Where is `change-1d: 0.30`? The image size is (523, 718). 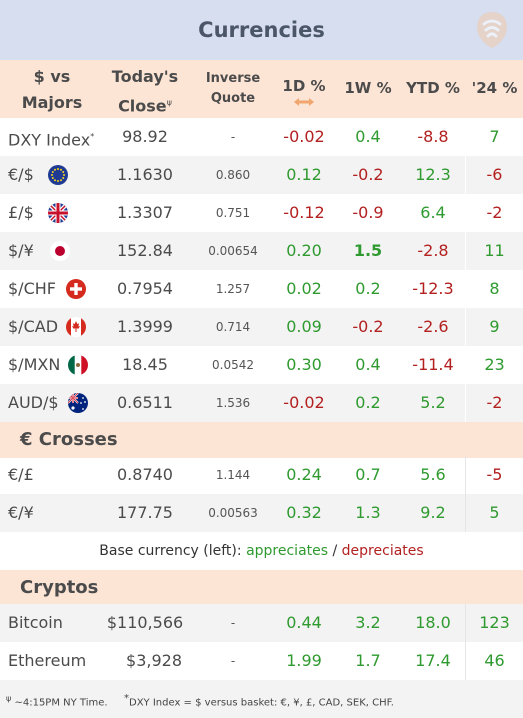 change-1d: 0.30 is located at coordinates (304, 364).